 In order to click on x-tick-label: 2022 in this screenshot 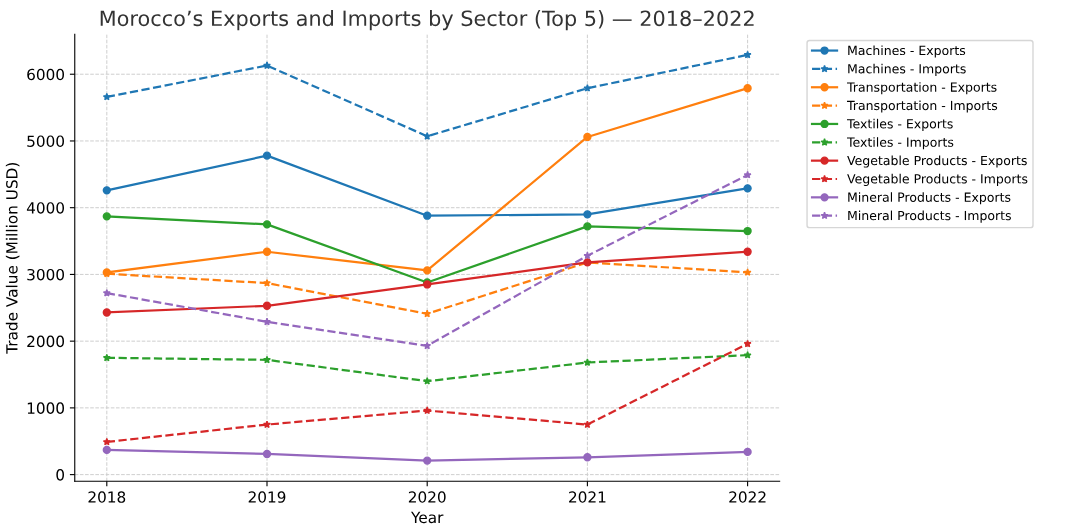, I will do `click(747, 497)`.